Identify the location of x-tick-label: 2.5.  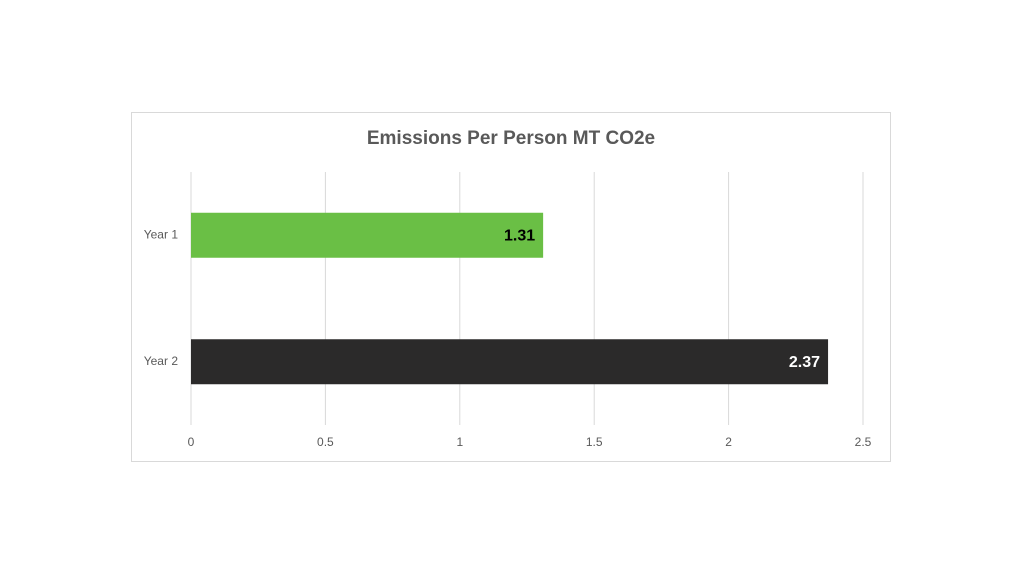
(863, 442).